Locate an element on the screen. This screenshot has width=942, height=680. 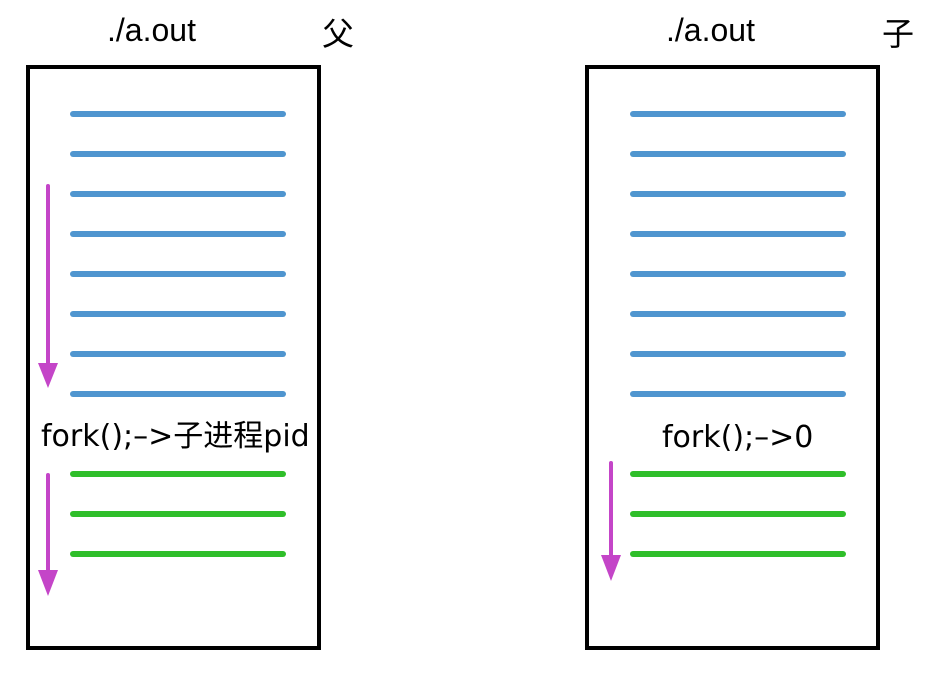
child-program-label: ./a.out is located at coordinates (710, 30).